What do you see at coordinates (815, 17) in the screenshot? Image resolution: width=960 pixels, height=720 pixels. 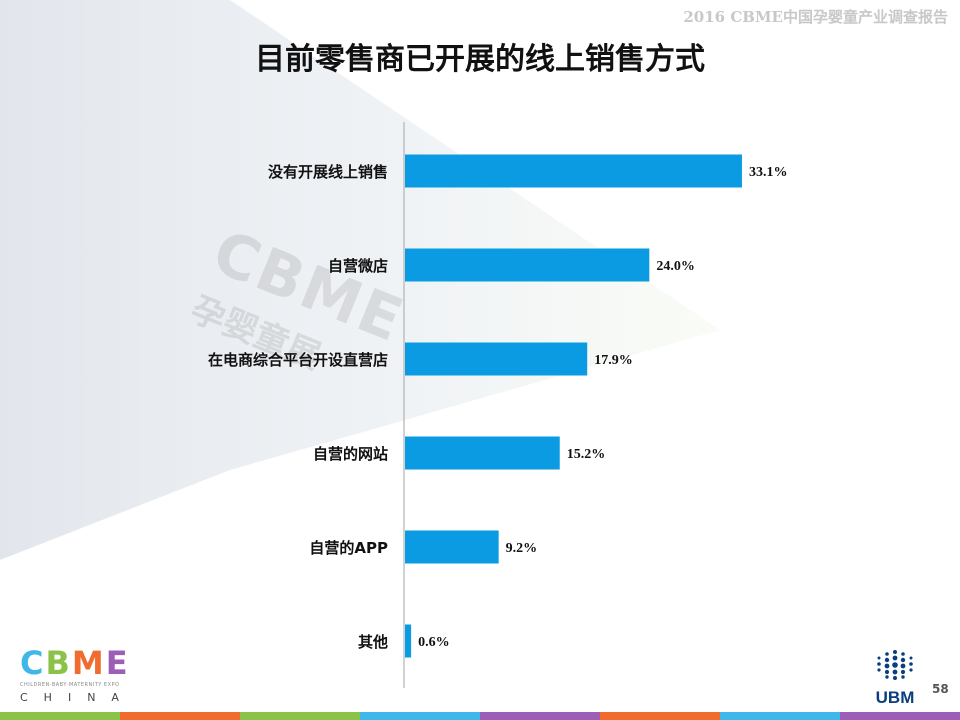 I see `report-title: 2016 CBME中国孕婴童产业调查报告` at bounding box center [815, 17].